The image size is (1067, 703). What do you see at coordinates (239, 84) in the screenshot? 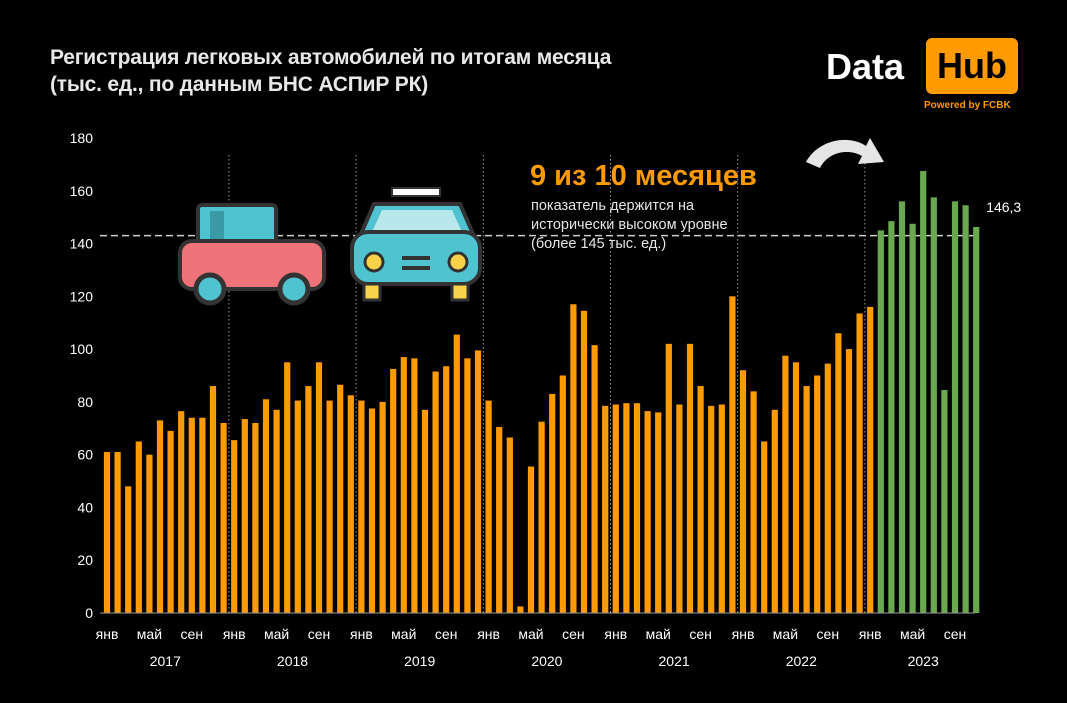
I see `title-line-2: (тыс. ед., по данным БНС АСПиР РК)` at bounding box center [239, 84].